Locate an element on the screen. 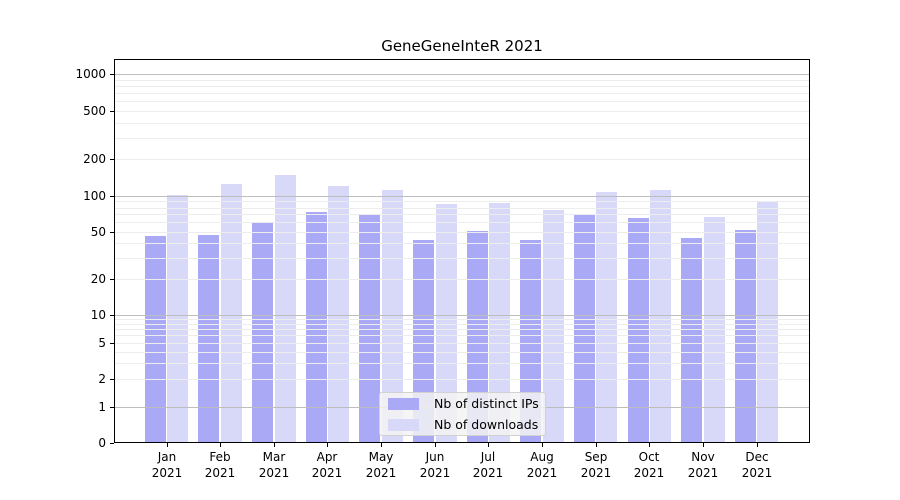 The height and width of the screenshot is (500, 900). bar-distinct-ips-dec is located at coordinates (745, 336).